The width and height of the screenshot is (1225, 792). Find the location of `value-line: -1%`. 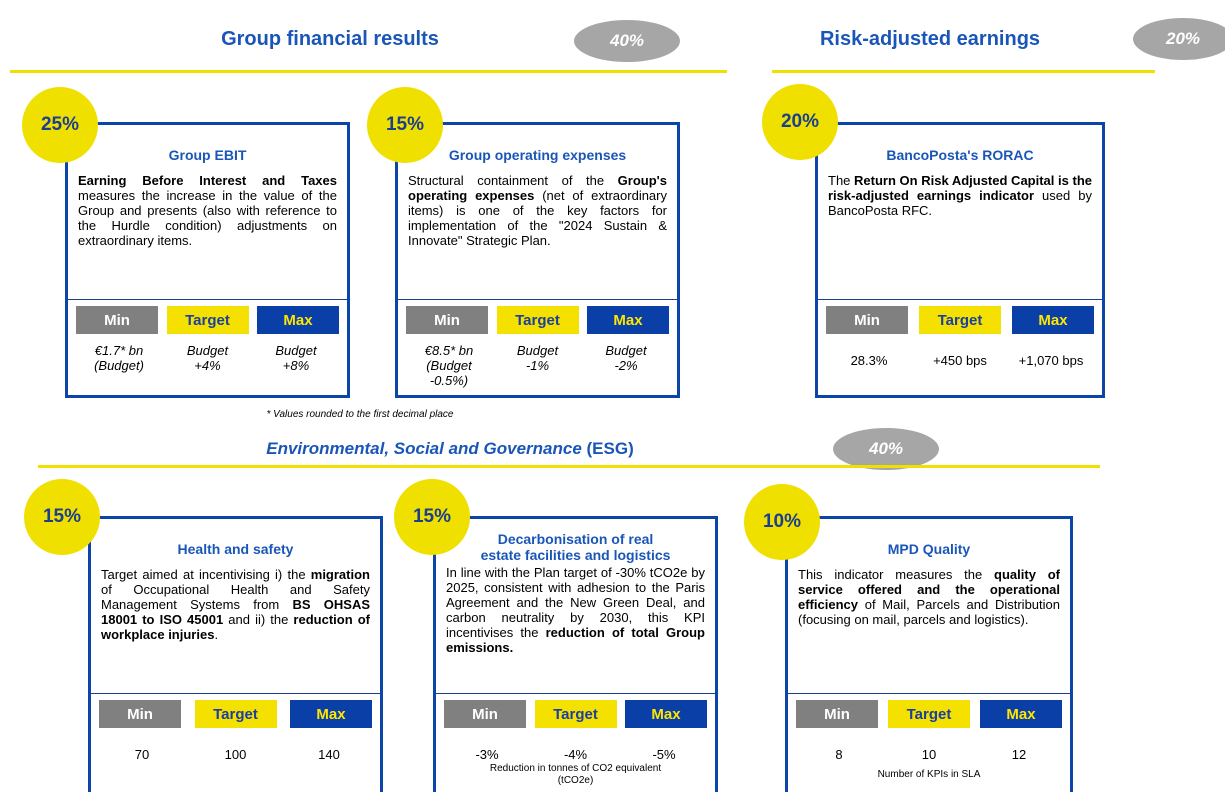

value-line: -1% is located at coordinates (537, 365).